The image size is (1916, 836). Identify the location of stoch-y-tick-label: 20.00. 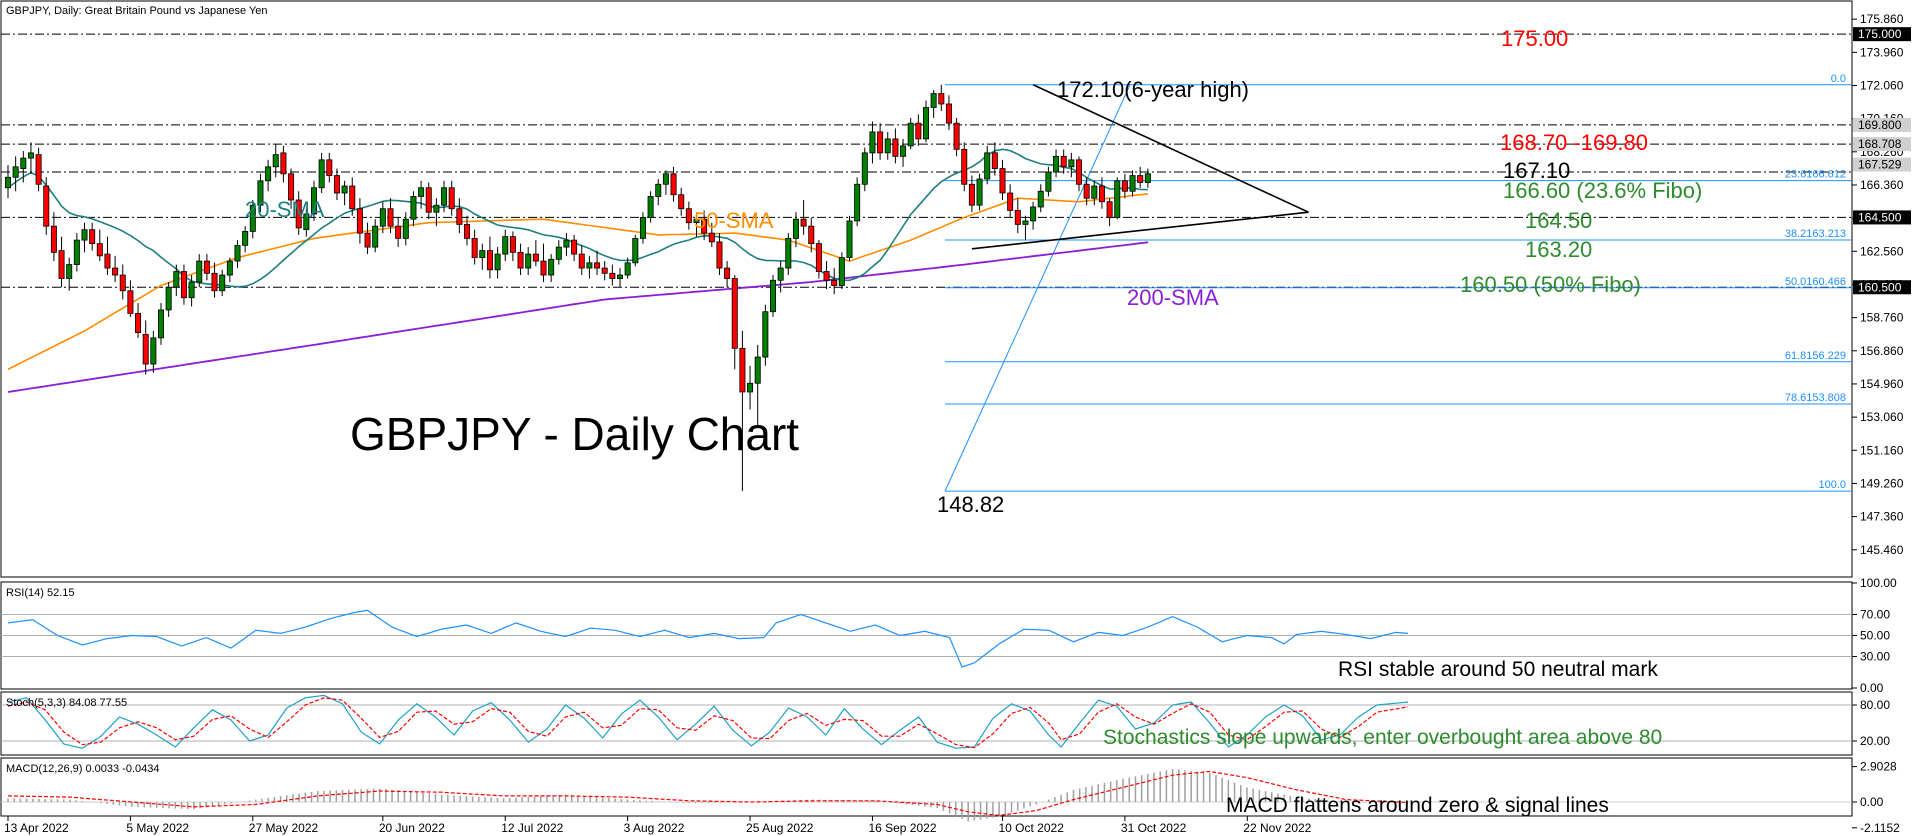
(1875, 741).